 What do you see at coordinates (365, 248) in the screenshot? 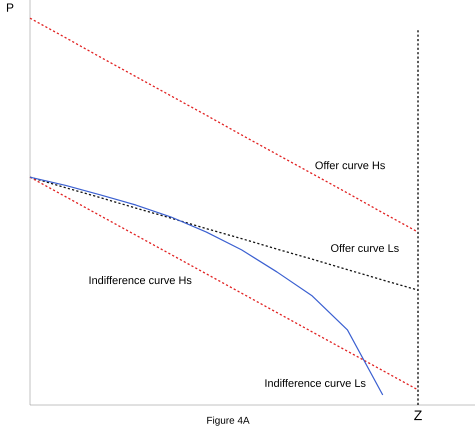
I see `annotation: Offer curve Ls` at bounding box center [365, 248].